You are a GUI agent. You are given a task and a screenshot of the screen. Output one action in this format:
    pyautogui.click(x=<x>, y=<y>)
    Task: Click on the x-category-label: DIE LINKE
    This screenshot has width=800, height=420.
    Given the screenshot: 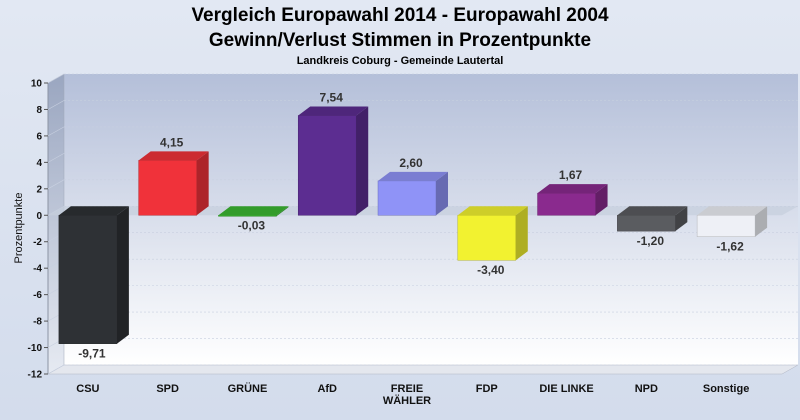 What is the action you would take?
    pyautogui.click(x=566, y=389)
    